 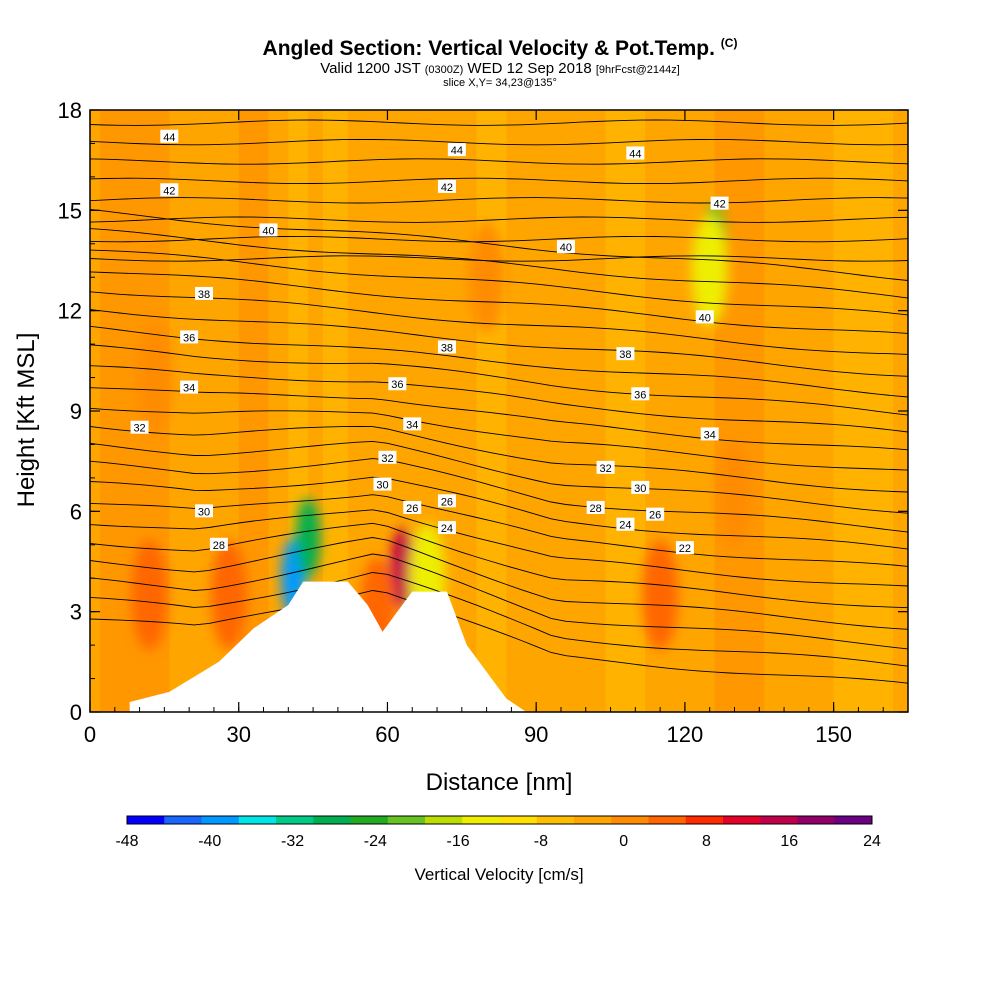 I want to click on colorbar-tick-label: -48, so click(x=126, y=841).